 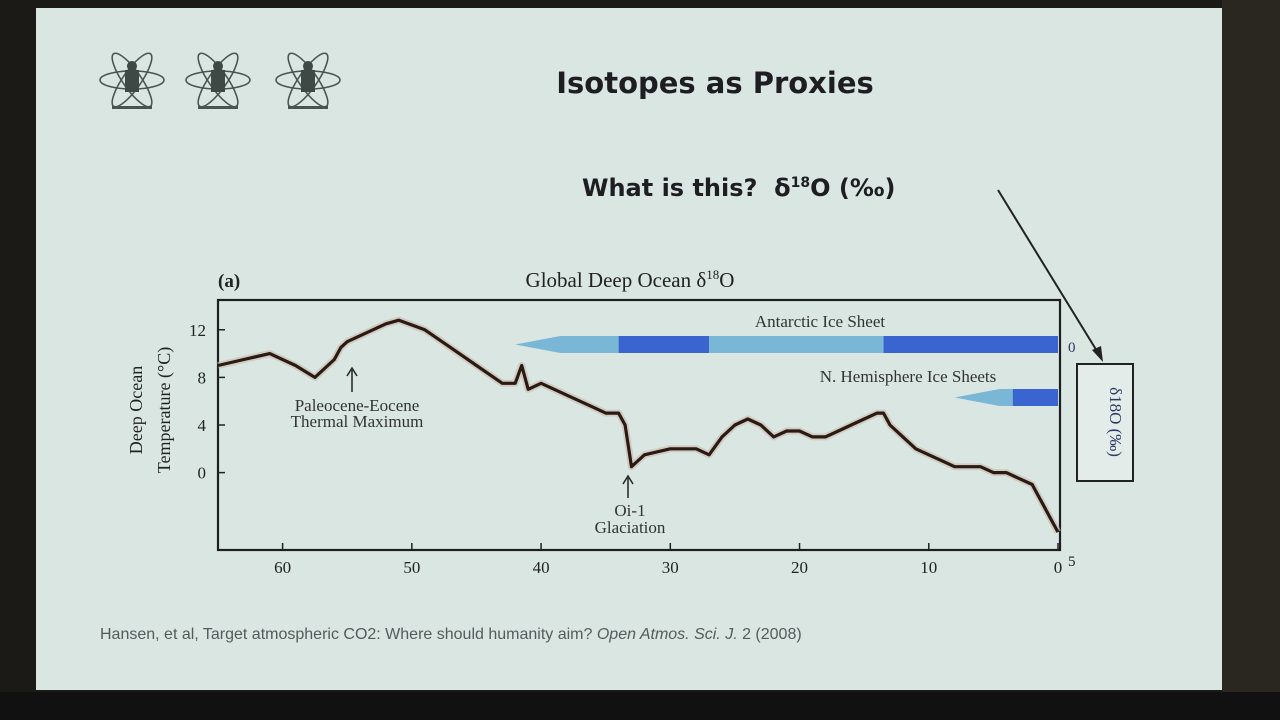 I want to click on chart-title-suffix: O, so click(x=726, y=280).